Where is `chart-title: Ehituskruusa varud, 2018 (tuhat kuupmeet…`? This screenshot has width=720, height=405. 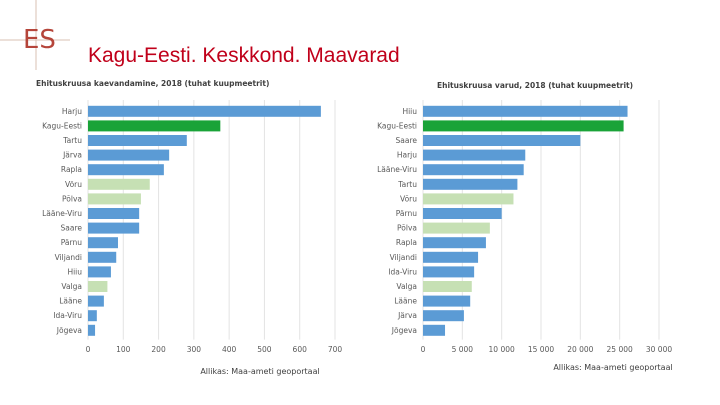
chart-title: Ehituskruusa varud, 2018 (tuhat kuupmeet… is located at coordinates (535, 85).